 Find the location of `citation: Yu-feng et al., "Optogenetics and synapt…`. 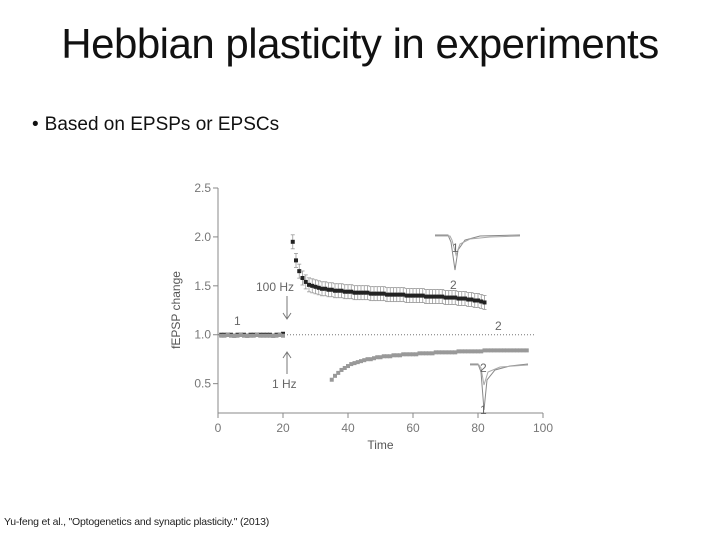

citation: Yu-feng et al., "Optogenetics and synapt… is located at coordinates (137, 522).